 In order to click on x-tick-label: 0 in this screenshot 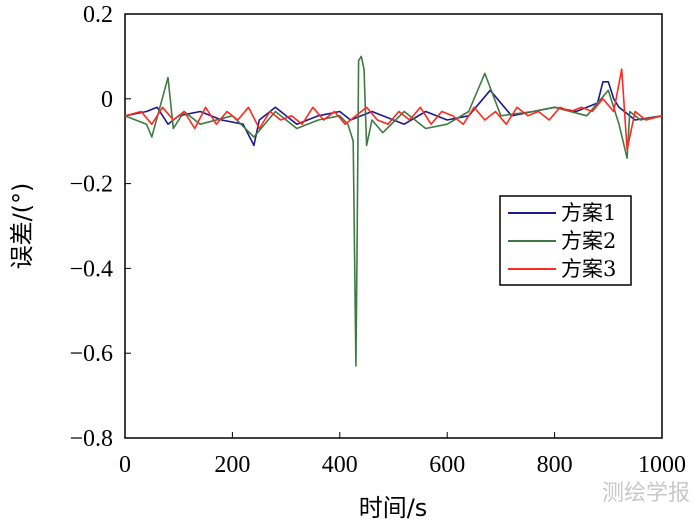, I will do `click(125, 465)`.